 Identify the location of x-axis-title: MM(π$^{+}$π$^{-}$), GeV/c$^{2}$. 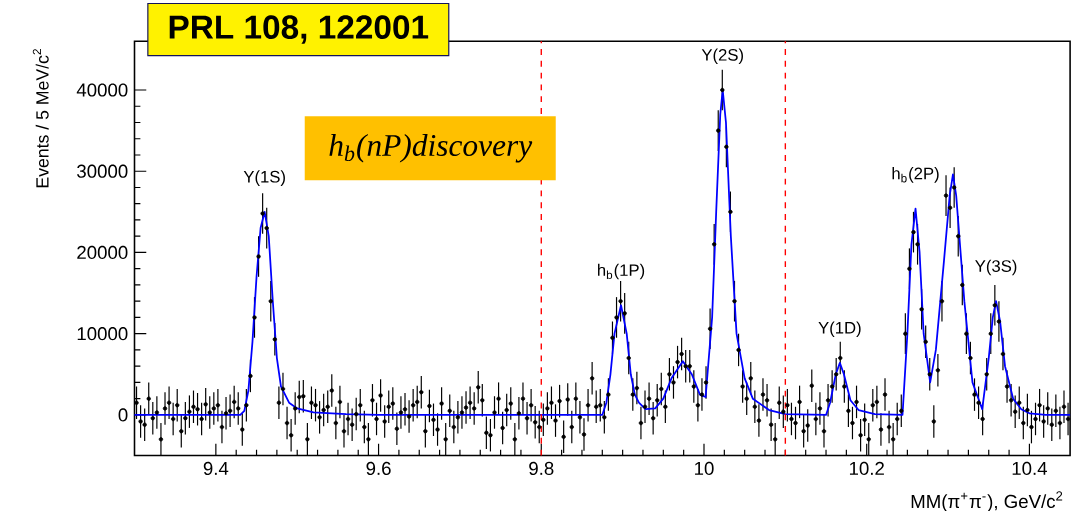
(987, 501).